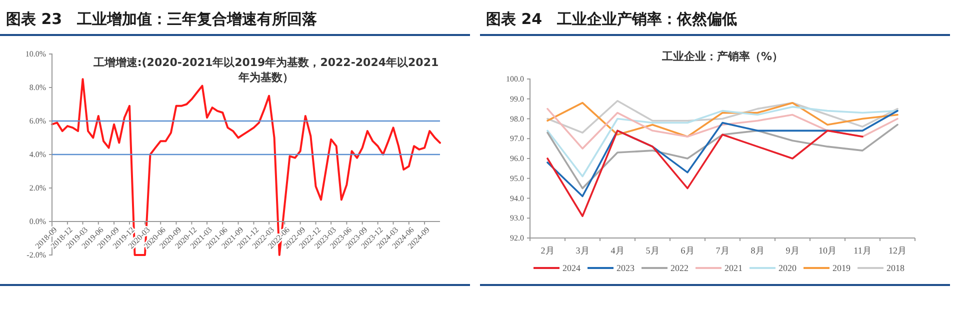 The height and width of the screenshot is (322, 960). What do you see at coordinates (517, 139) in the screenshot?
I see `y-tick-label: 97.0` at bounding box center [517, 139].